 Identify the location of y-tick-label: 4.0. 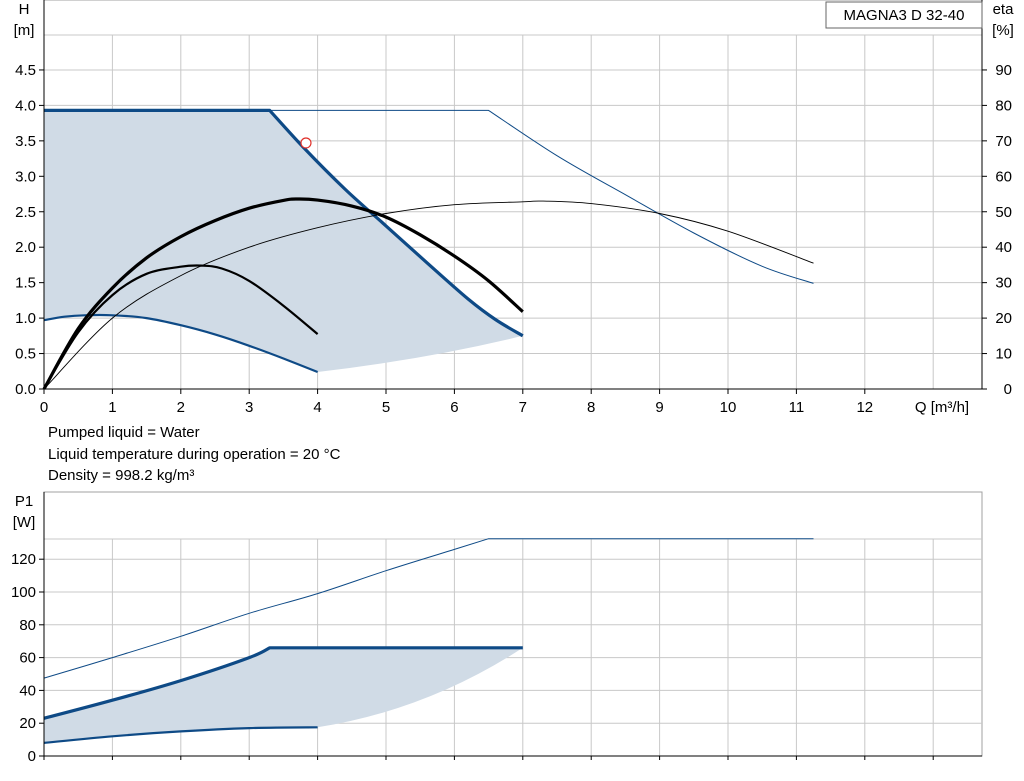
(25, 105).